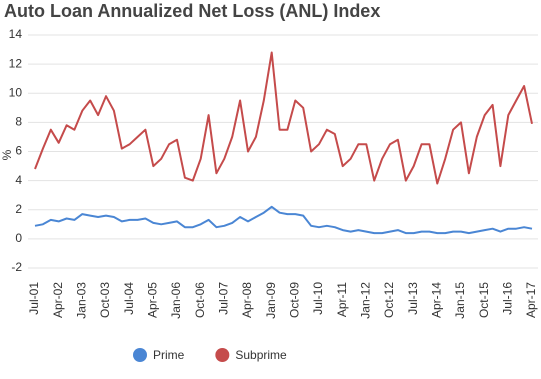 The image size is (541, 379). I want to click on y-tick-label: 0, so click(18, 238).